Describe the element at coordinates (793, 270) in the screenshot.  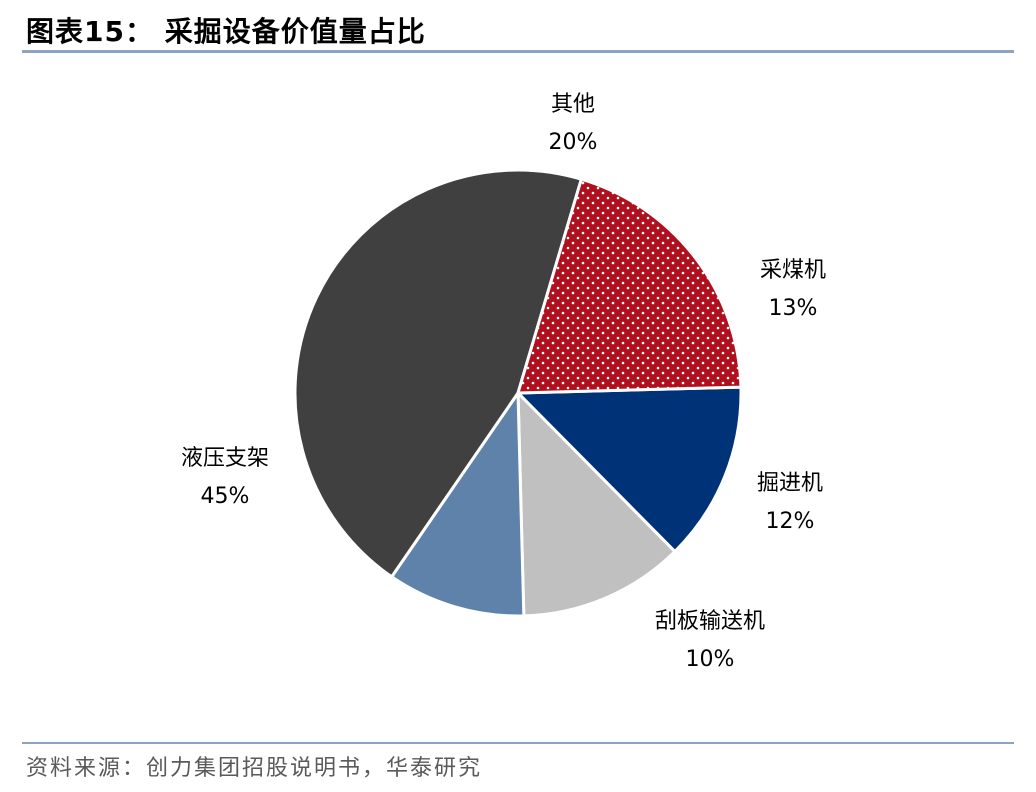
I see `slice-label-1: 采煤机` at that location.